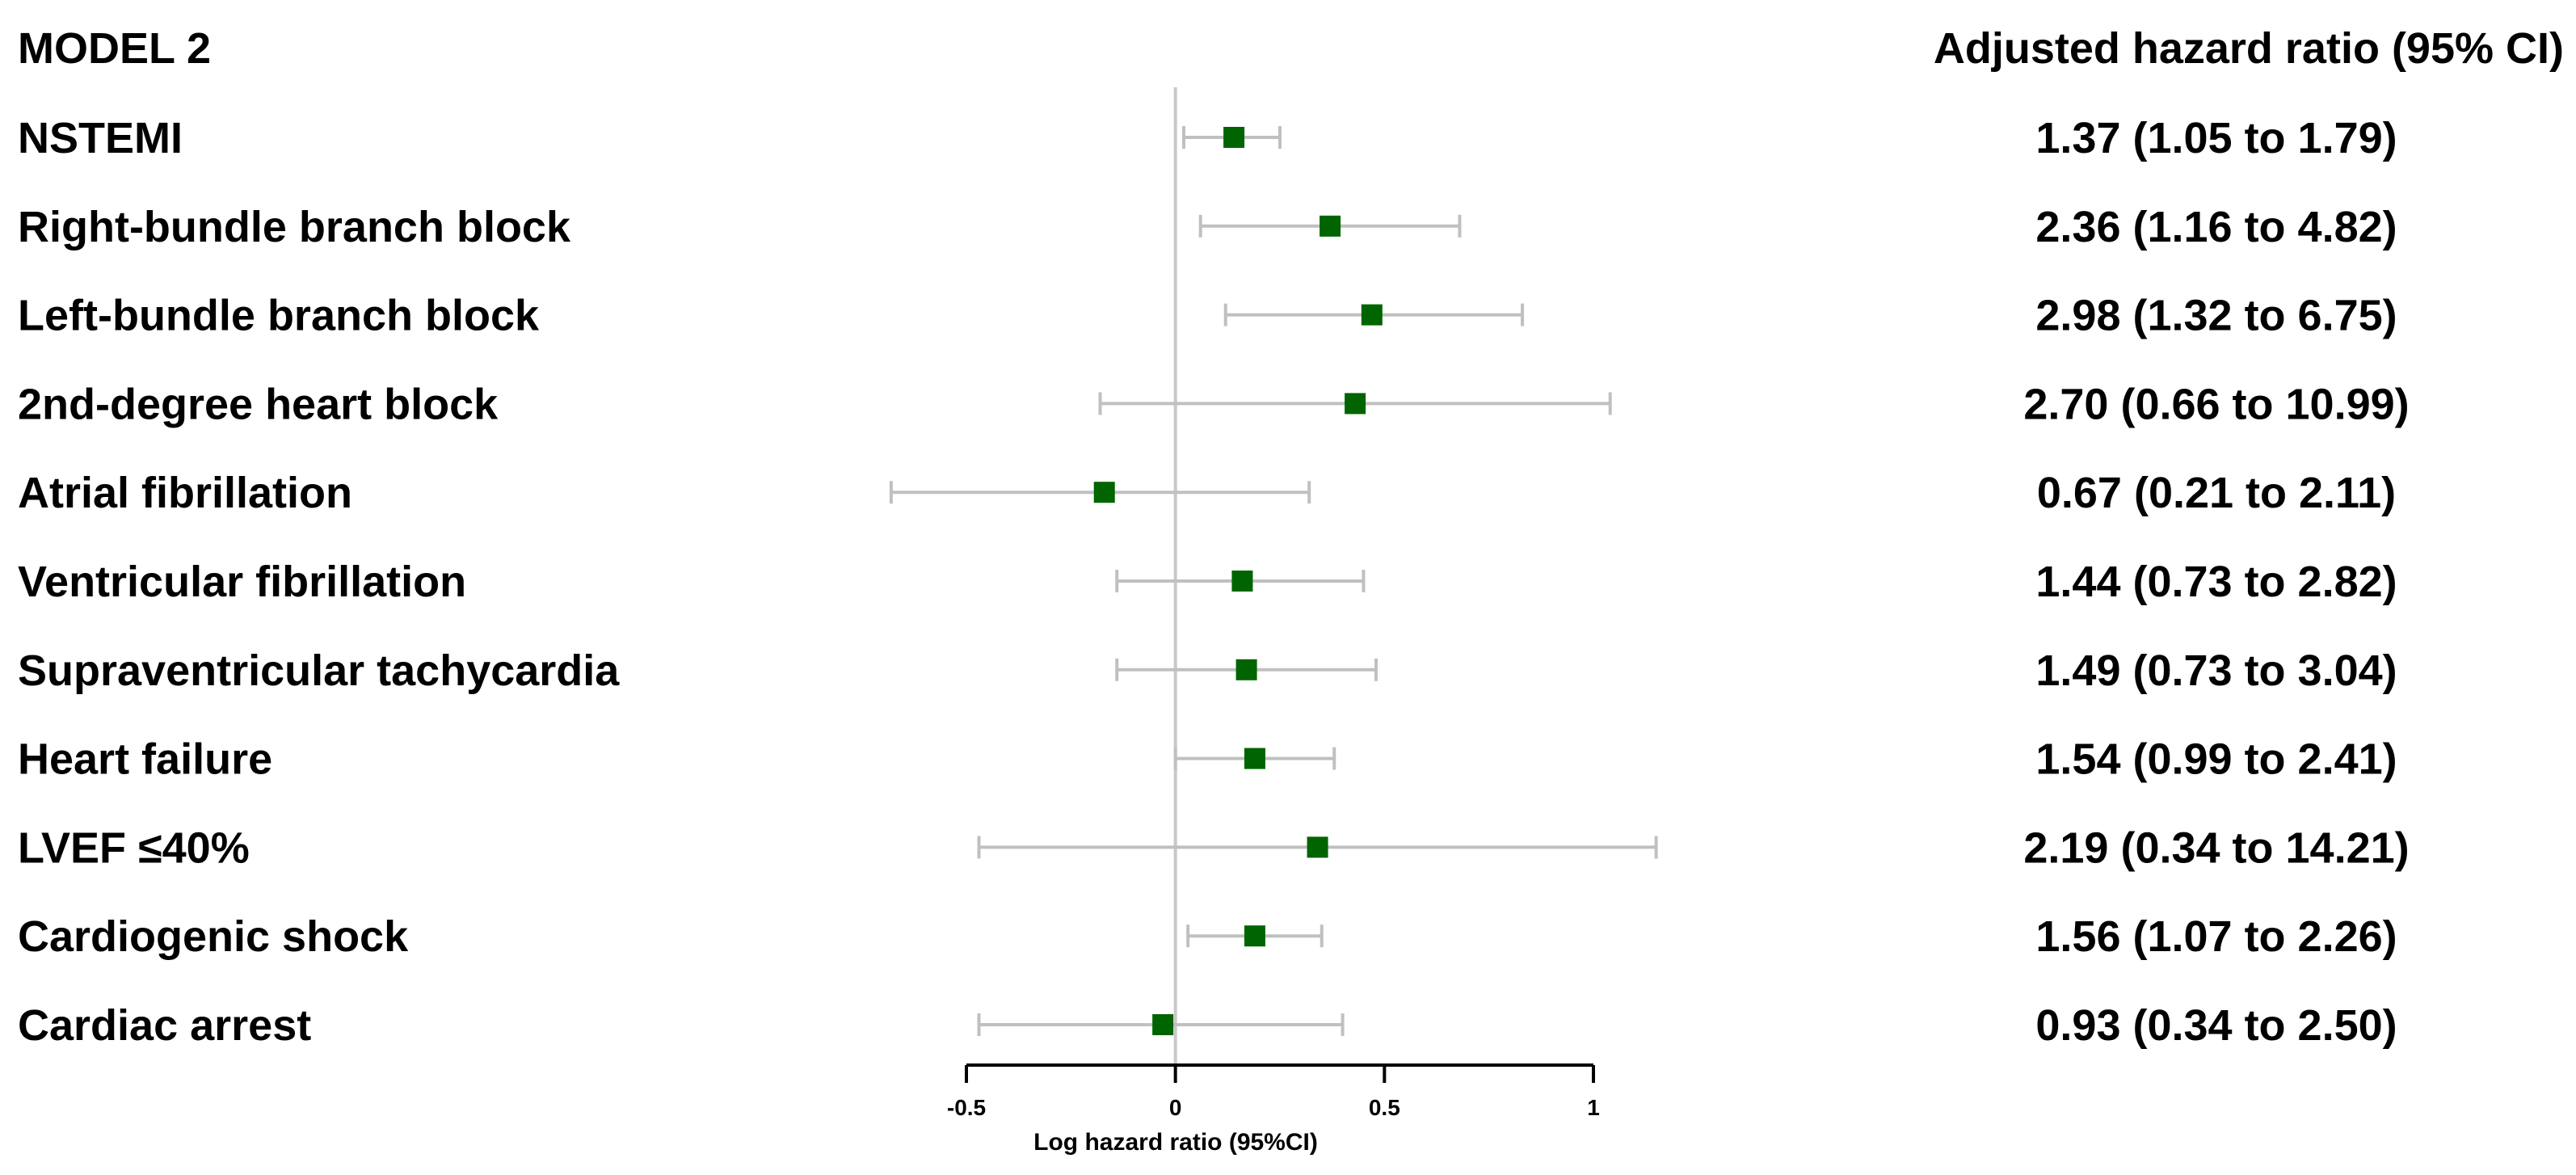 The image size is (2576, 1175). I want to click on forest-row: LVEF ≤40% 2.19 (0.34 to 14.21), so click(1214, 847).